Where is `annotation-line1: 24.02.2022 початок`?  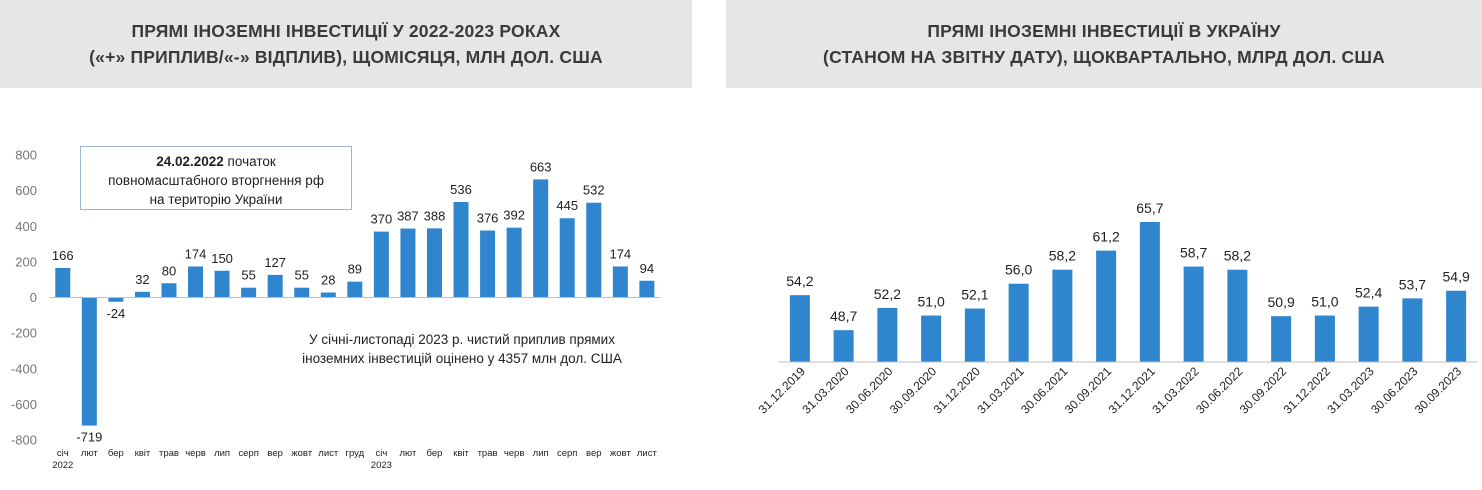
annotation-line1: 24.02.2022 початок is located at coordinates (216, 161).